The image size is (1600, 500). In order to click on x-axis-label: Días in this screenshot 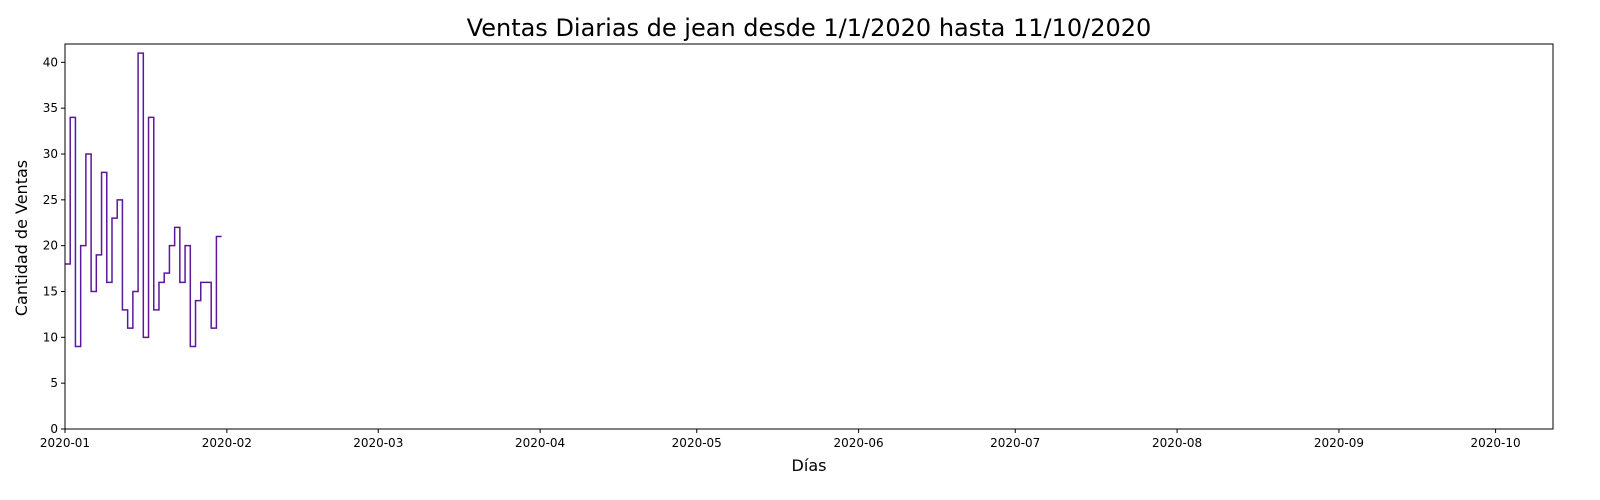, I will do `click(809, 465)`.